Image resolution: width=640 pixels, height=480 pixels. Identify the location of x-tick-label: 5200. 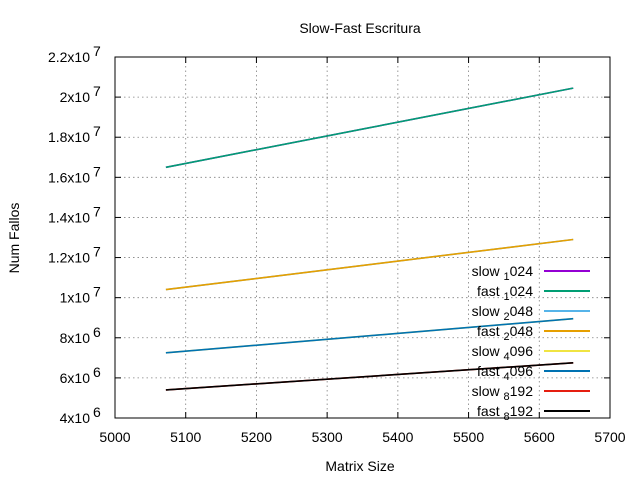
(256, 437).